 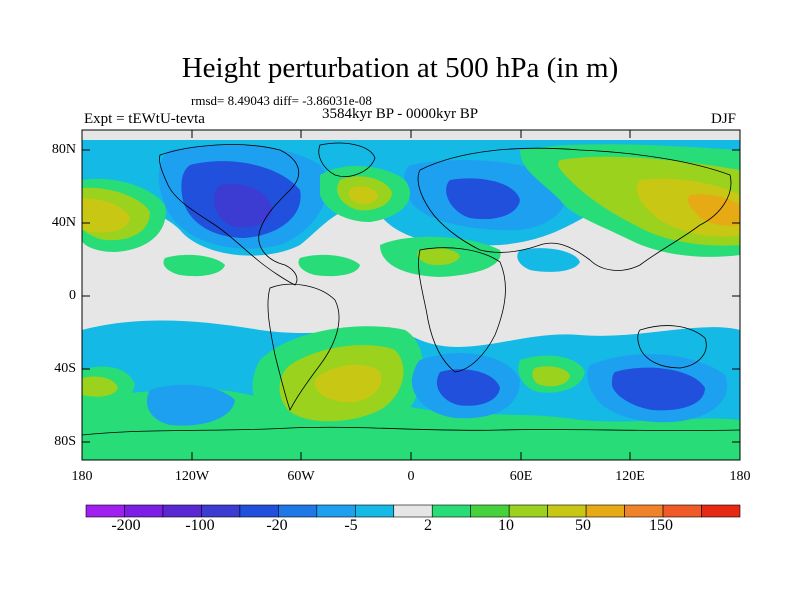 I want to click on lat-tick-40n: 40N, so click(x=63, y=222).